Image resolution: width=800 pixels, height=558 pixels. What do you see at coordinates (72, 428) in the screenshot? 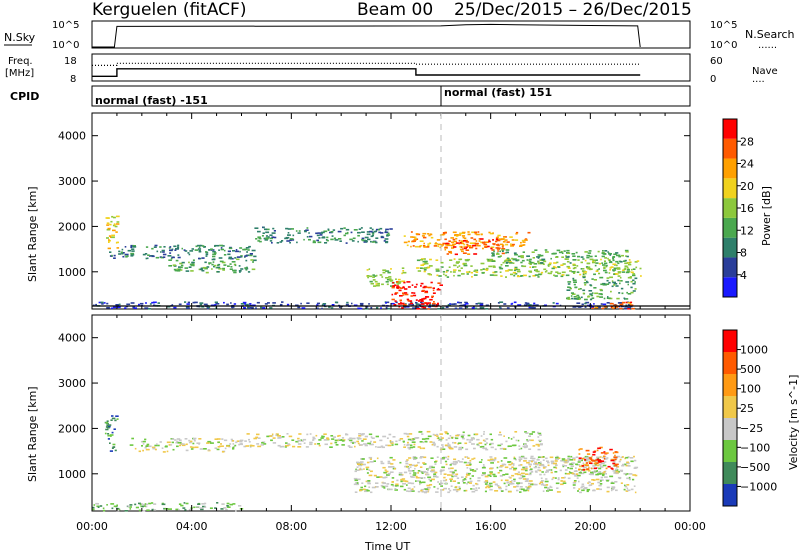
I see `y-tick-label: 2000` at bounding box center [72, 428].